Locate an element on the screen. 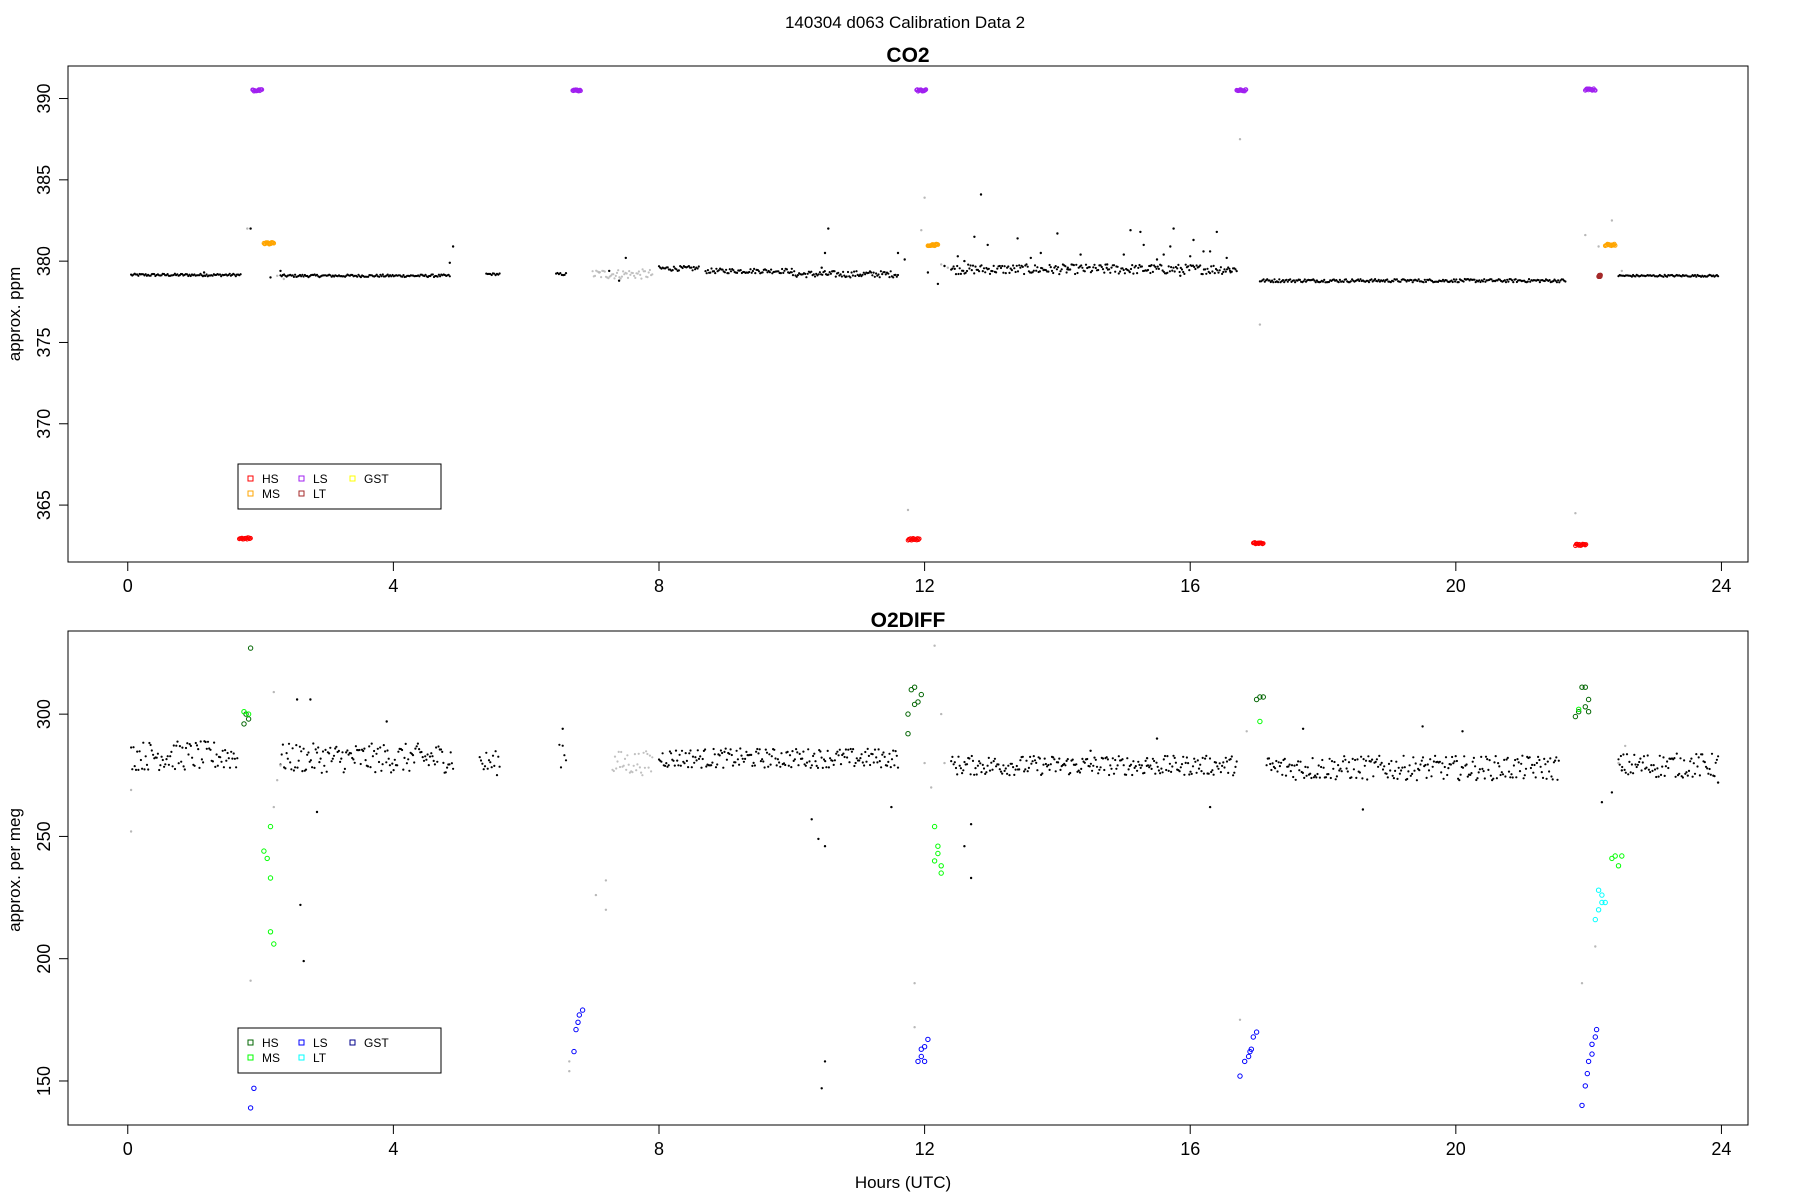  co2-legend-label: MS is located at coordinates (271, 494).